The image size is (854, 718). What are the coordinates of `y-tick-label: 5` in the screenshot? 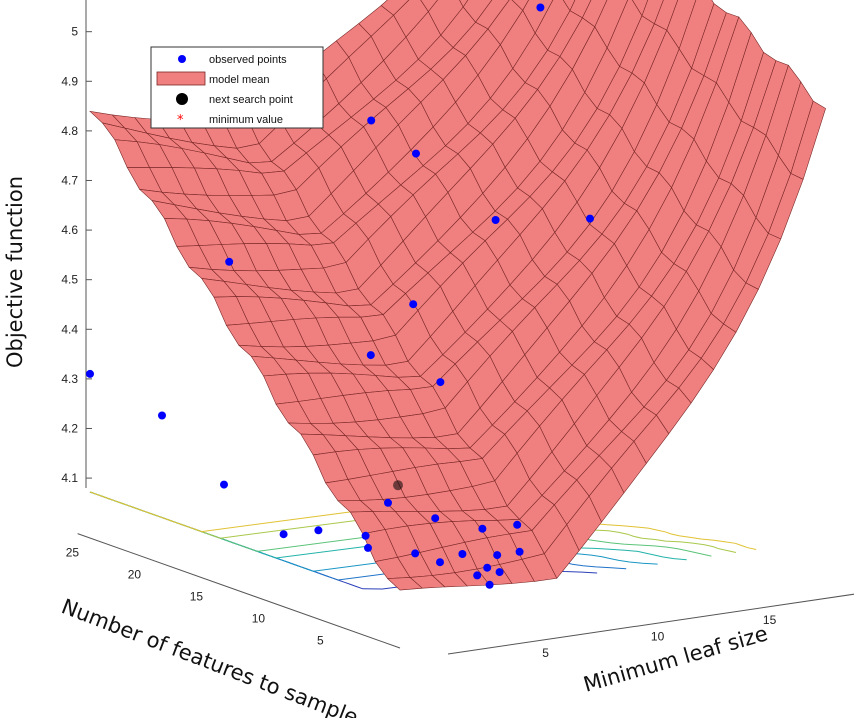 It's located at (320, 640).